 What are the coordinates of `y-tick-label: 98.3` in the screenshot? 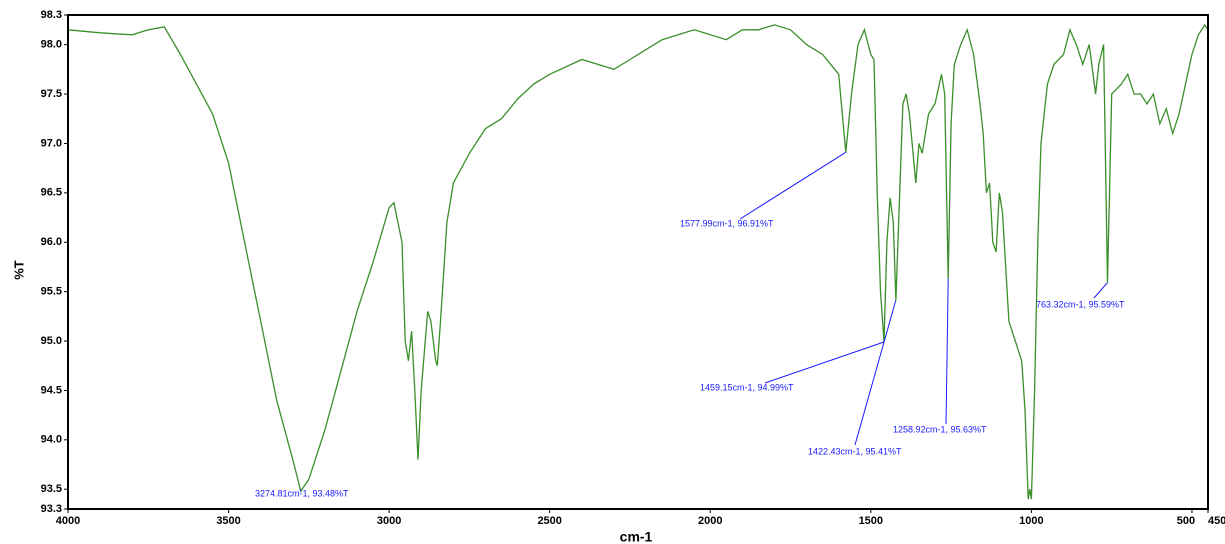 It's located at (51, 15).